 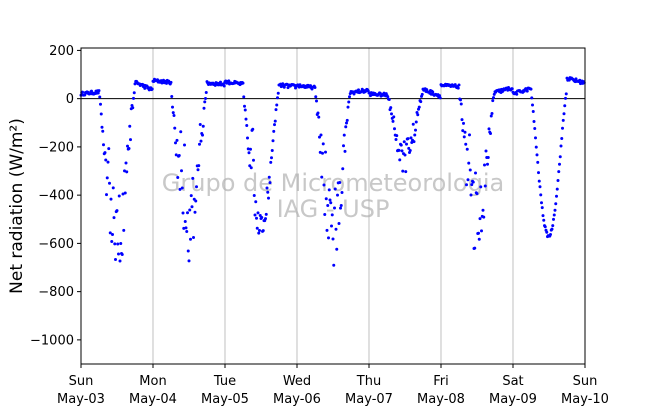 I want to click on watermark-line-1: Grupo de Micrometeorologia, so click(x=333, y=183).